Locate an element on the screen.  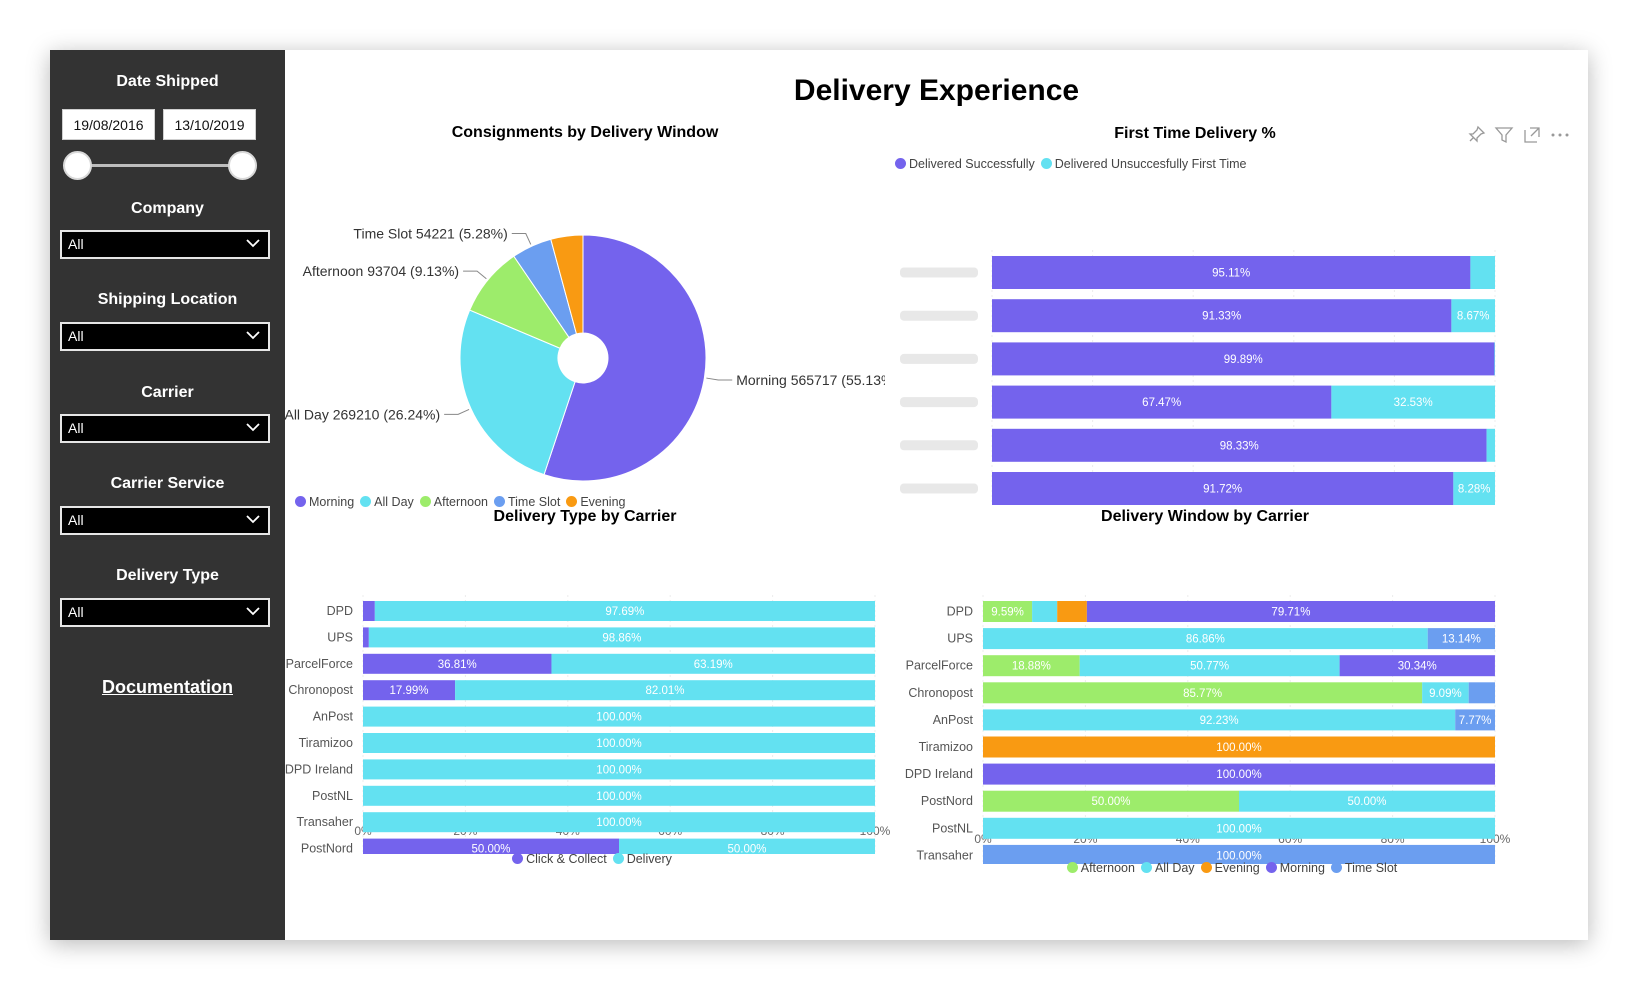
bar-data-label: 17.99% is located at coordinates (409, 691).